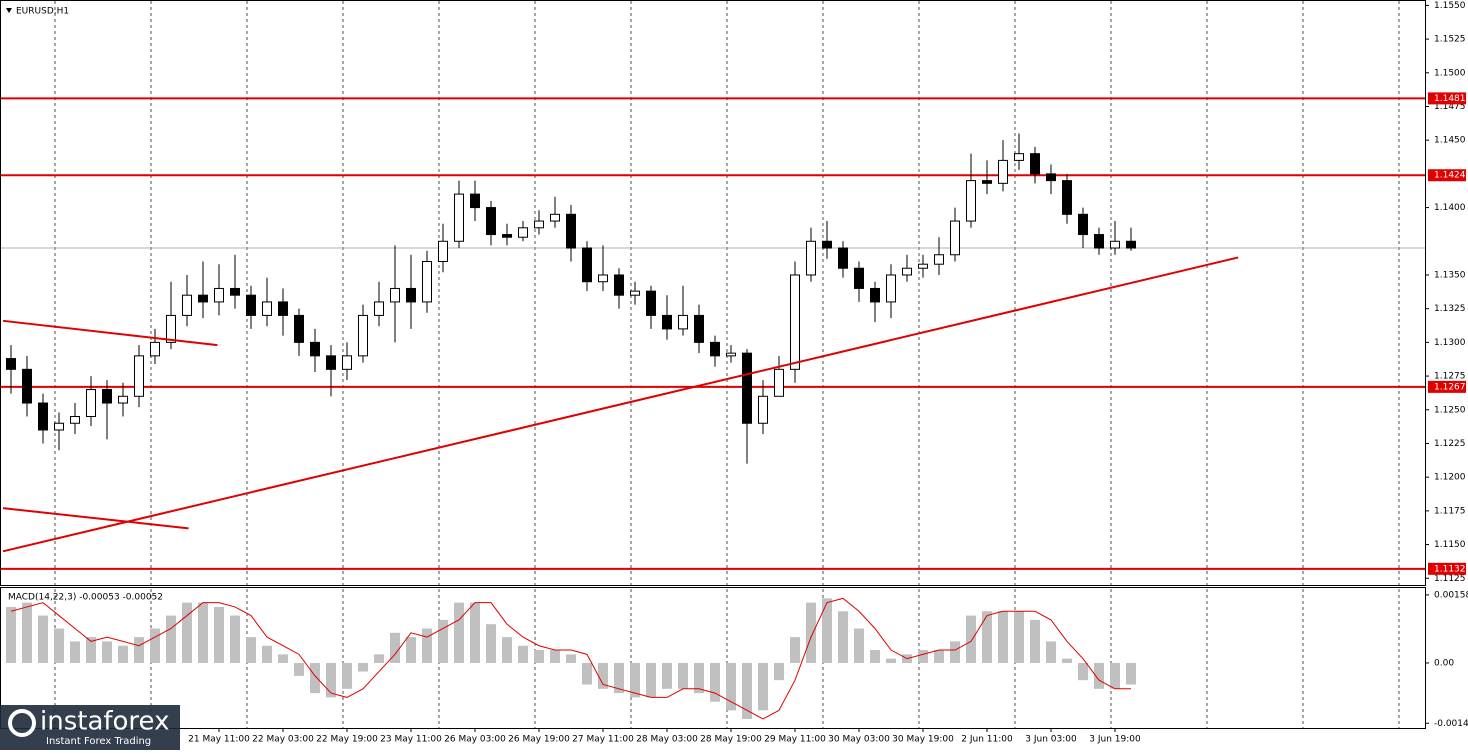 The width and height of the screenshot is (1468, 754). Describe the element at coordinates (795, 740) in the screenshot. I see `x-tick-label: 29 May 11:00` at that location.